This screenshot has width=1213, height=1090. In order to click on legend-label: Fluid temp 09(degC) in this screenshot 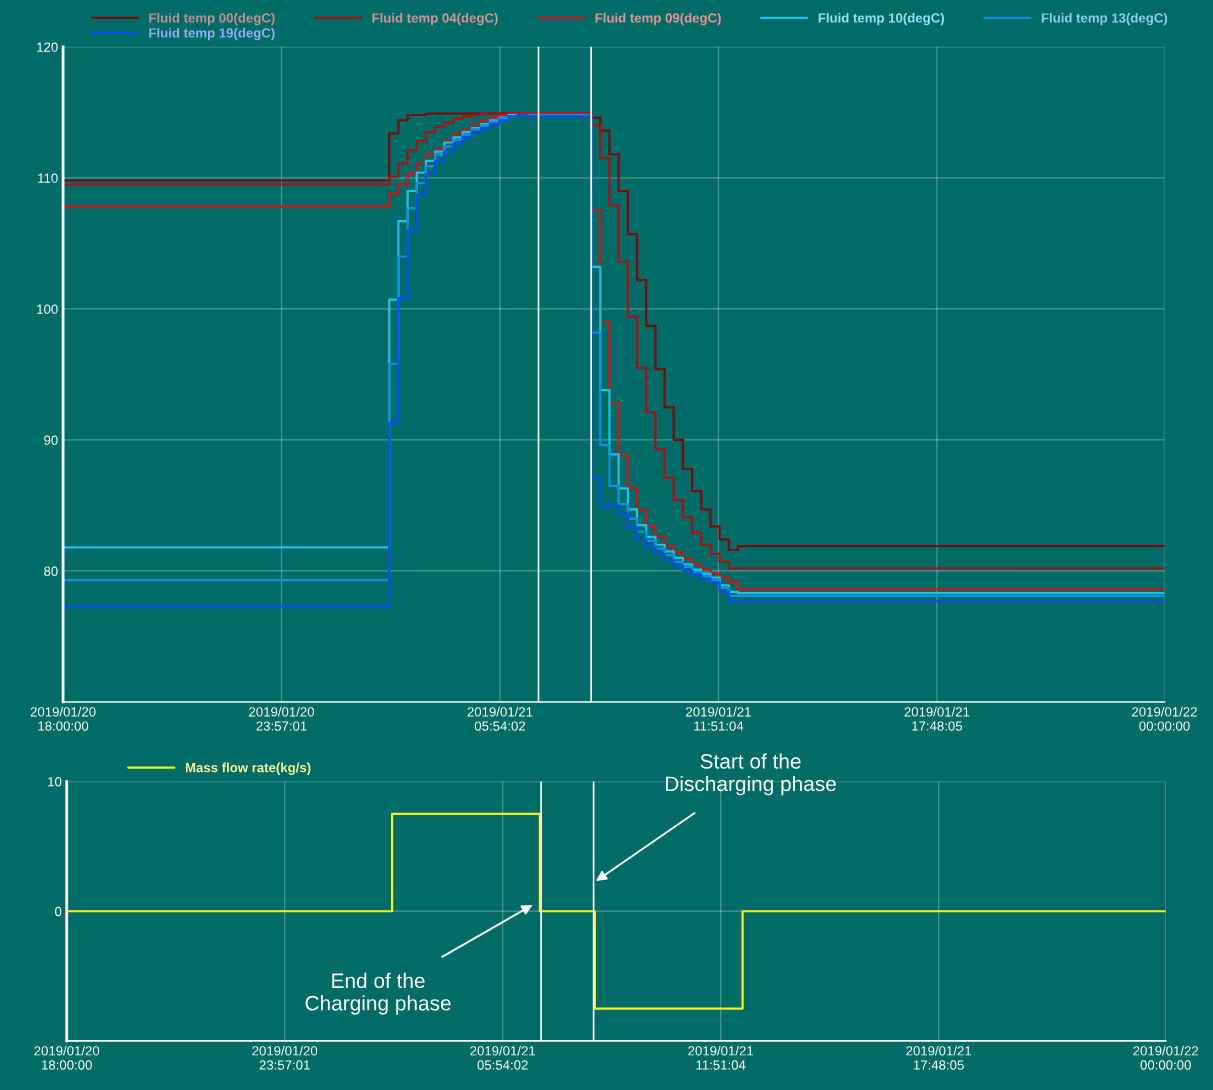, I will do `click(658, 19)`.